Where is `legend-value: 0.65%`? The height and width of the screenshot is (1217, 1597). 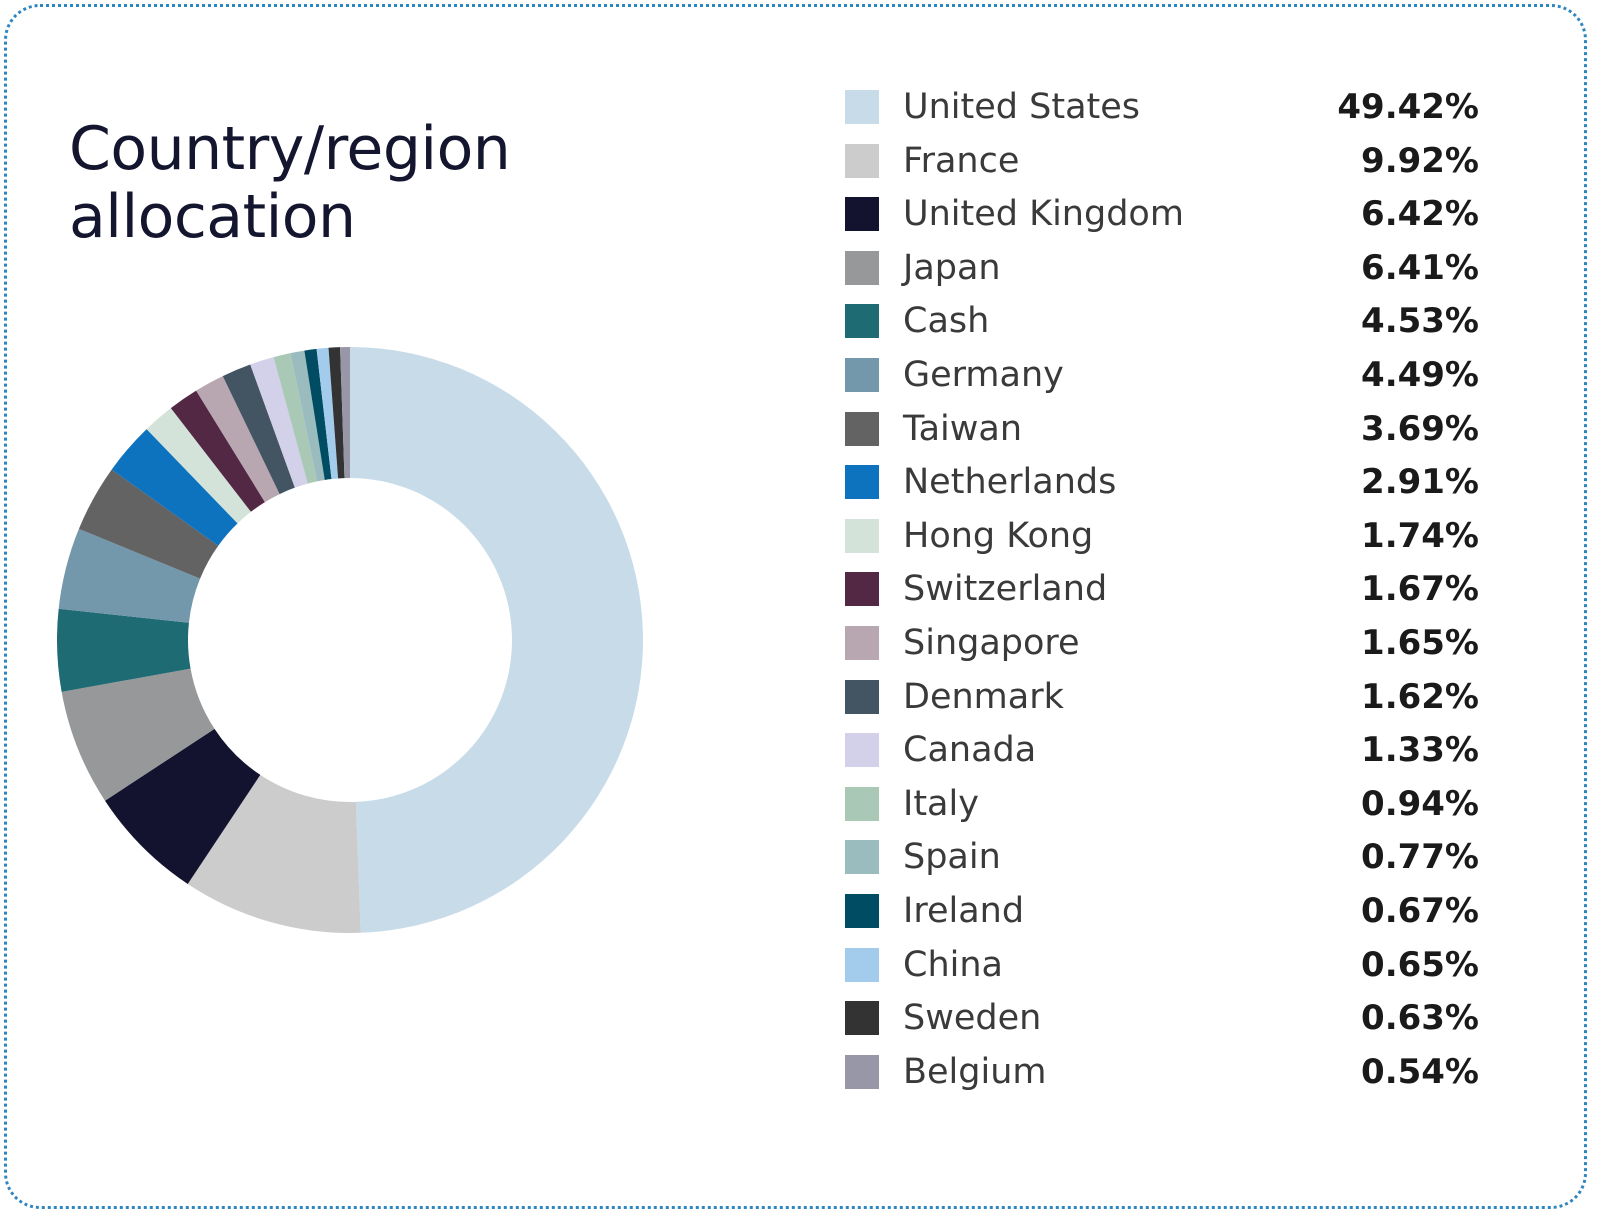 legend-value: 0.65% is located at coordinates (1420, 964).